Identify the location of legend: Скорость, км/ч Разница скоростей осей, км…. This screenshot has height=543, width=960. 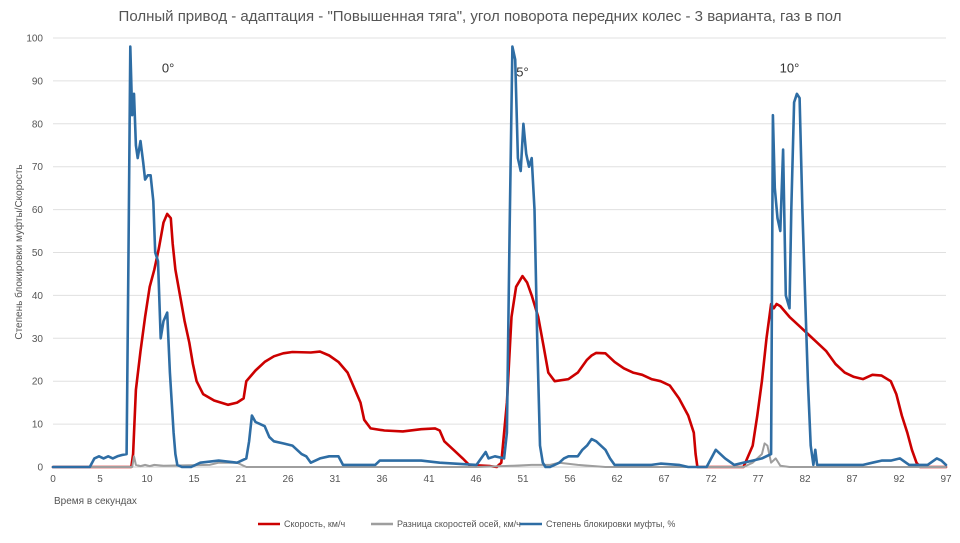
(466, 524).